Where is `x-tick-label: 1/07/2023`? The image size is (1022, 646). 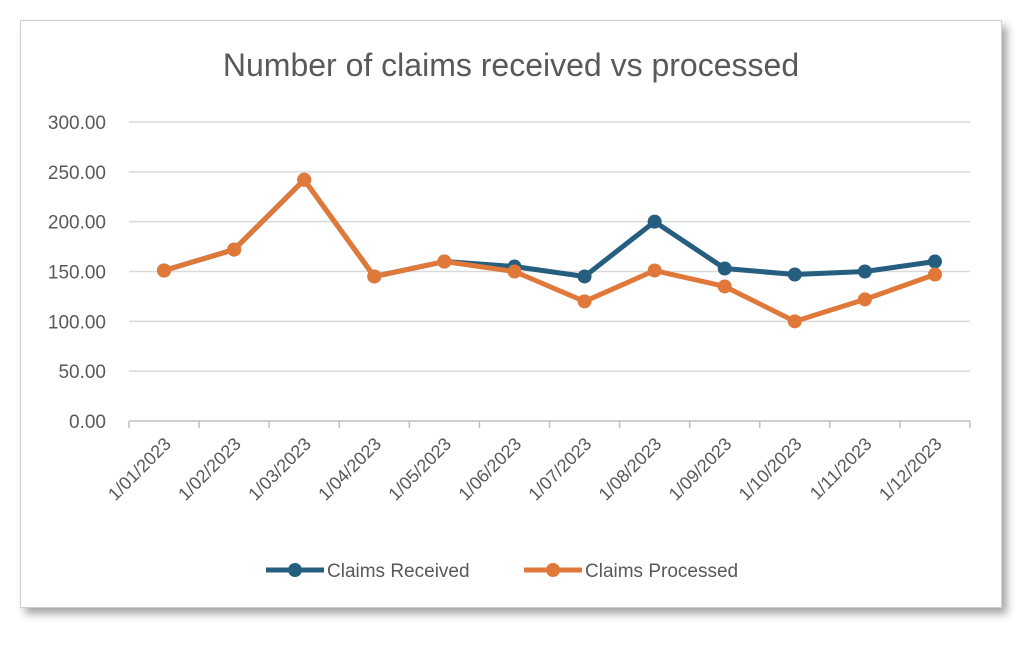 x-tick-label: 1/07/2023 is located at coordinates (560, 469).